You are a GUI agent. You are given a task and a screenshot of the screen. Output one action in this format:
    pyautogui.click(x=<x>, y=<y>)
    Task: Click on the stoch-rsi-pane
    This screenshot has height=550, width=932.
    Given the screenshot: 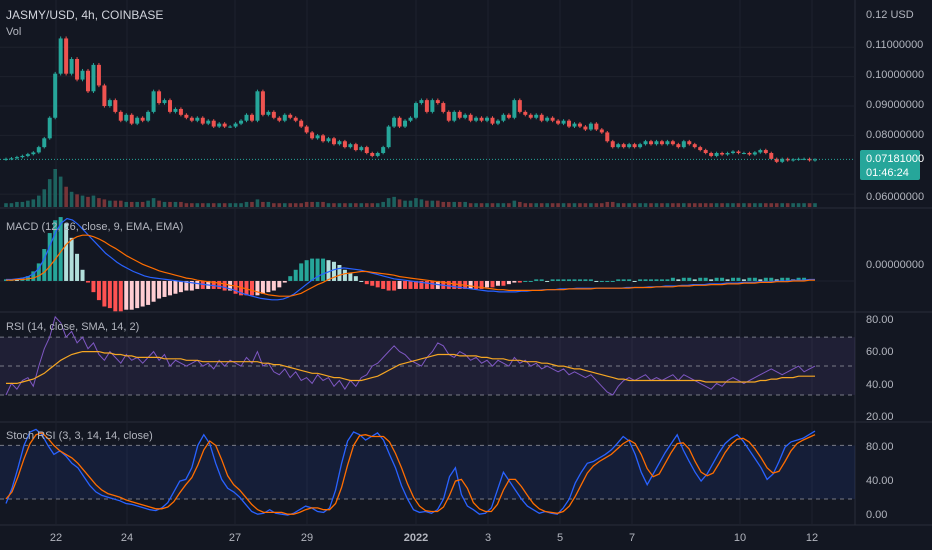 What is the action you would take?
    pyautogui.click(x=427, y=472)
    